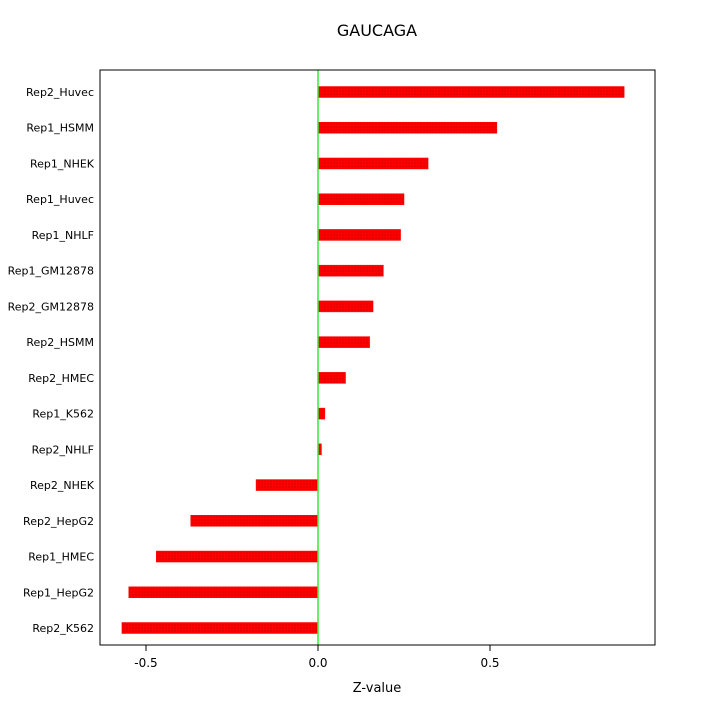  Describe the element at coordinates (63, 449) in the screenshot. I see `category-label: Rep2_NHLF` at that location.